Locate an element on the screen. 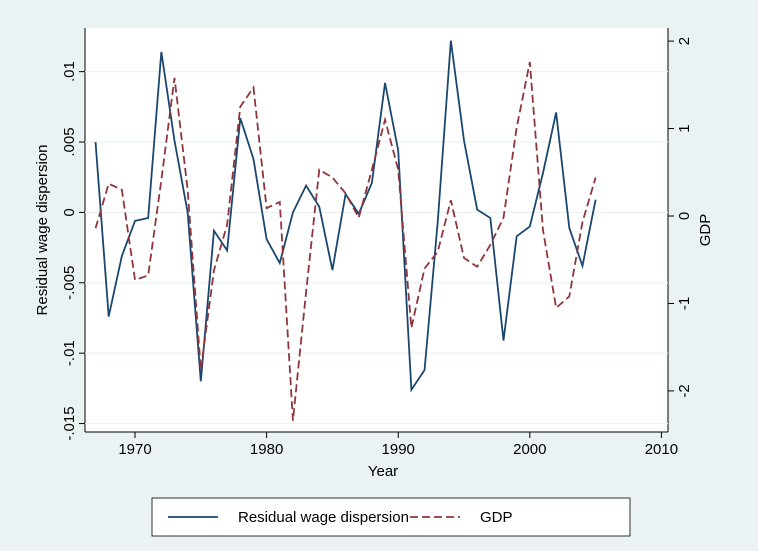 This screenshot has width=758, height=551. y2-tick-label: -1 is located at coordinates (684, 303).